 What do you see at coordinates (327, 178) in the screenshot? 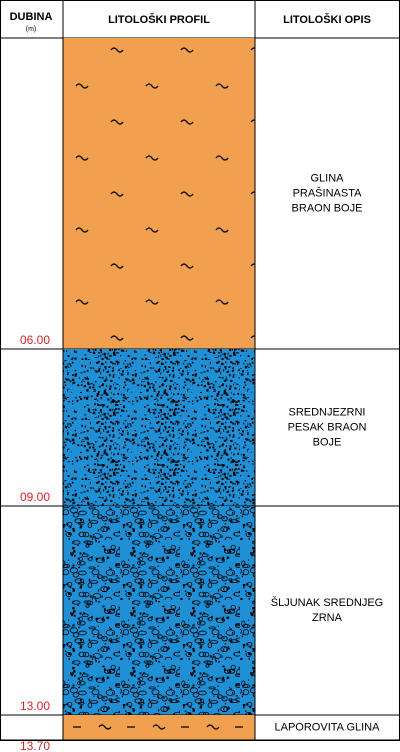
I see `layer-description: GLINA` at bounding box center [327, 178].